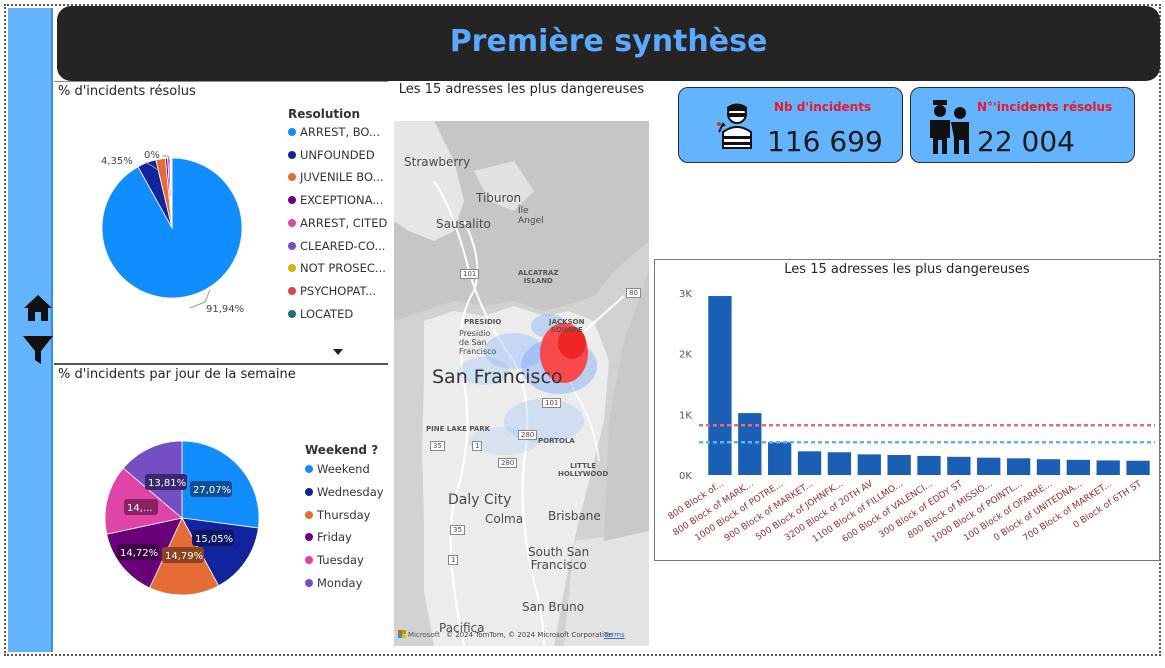  What do you see at coordinates (567, 326) in the screenshot?
I see `map-label-jackson: JACKSON SQUARE` at bounding box center [567, 326].